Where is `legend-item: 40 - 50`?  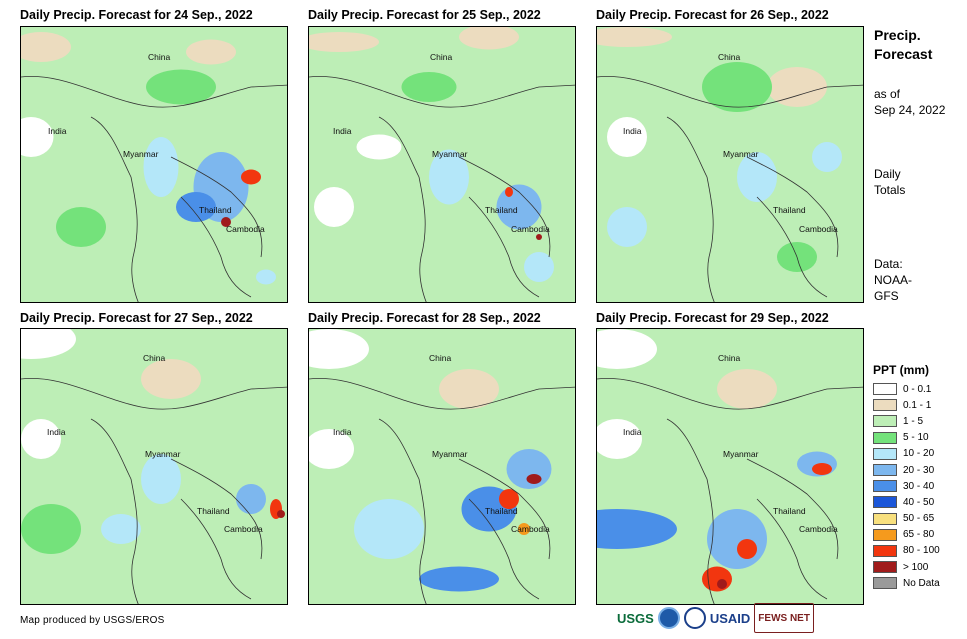 legend-item: 40 - 50 is located at coordinates (918, 502).